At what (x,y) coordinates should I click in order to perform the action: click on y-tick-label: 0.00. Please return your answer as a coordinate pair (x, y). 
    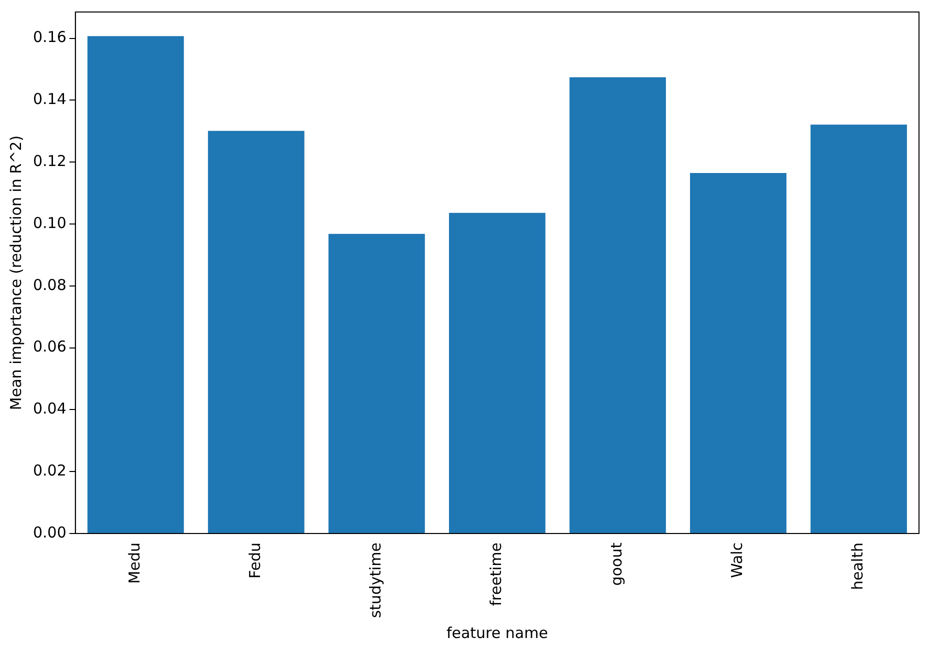
    Looking at the image, I should click on (49, 532).